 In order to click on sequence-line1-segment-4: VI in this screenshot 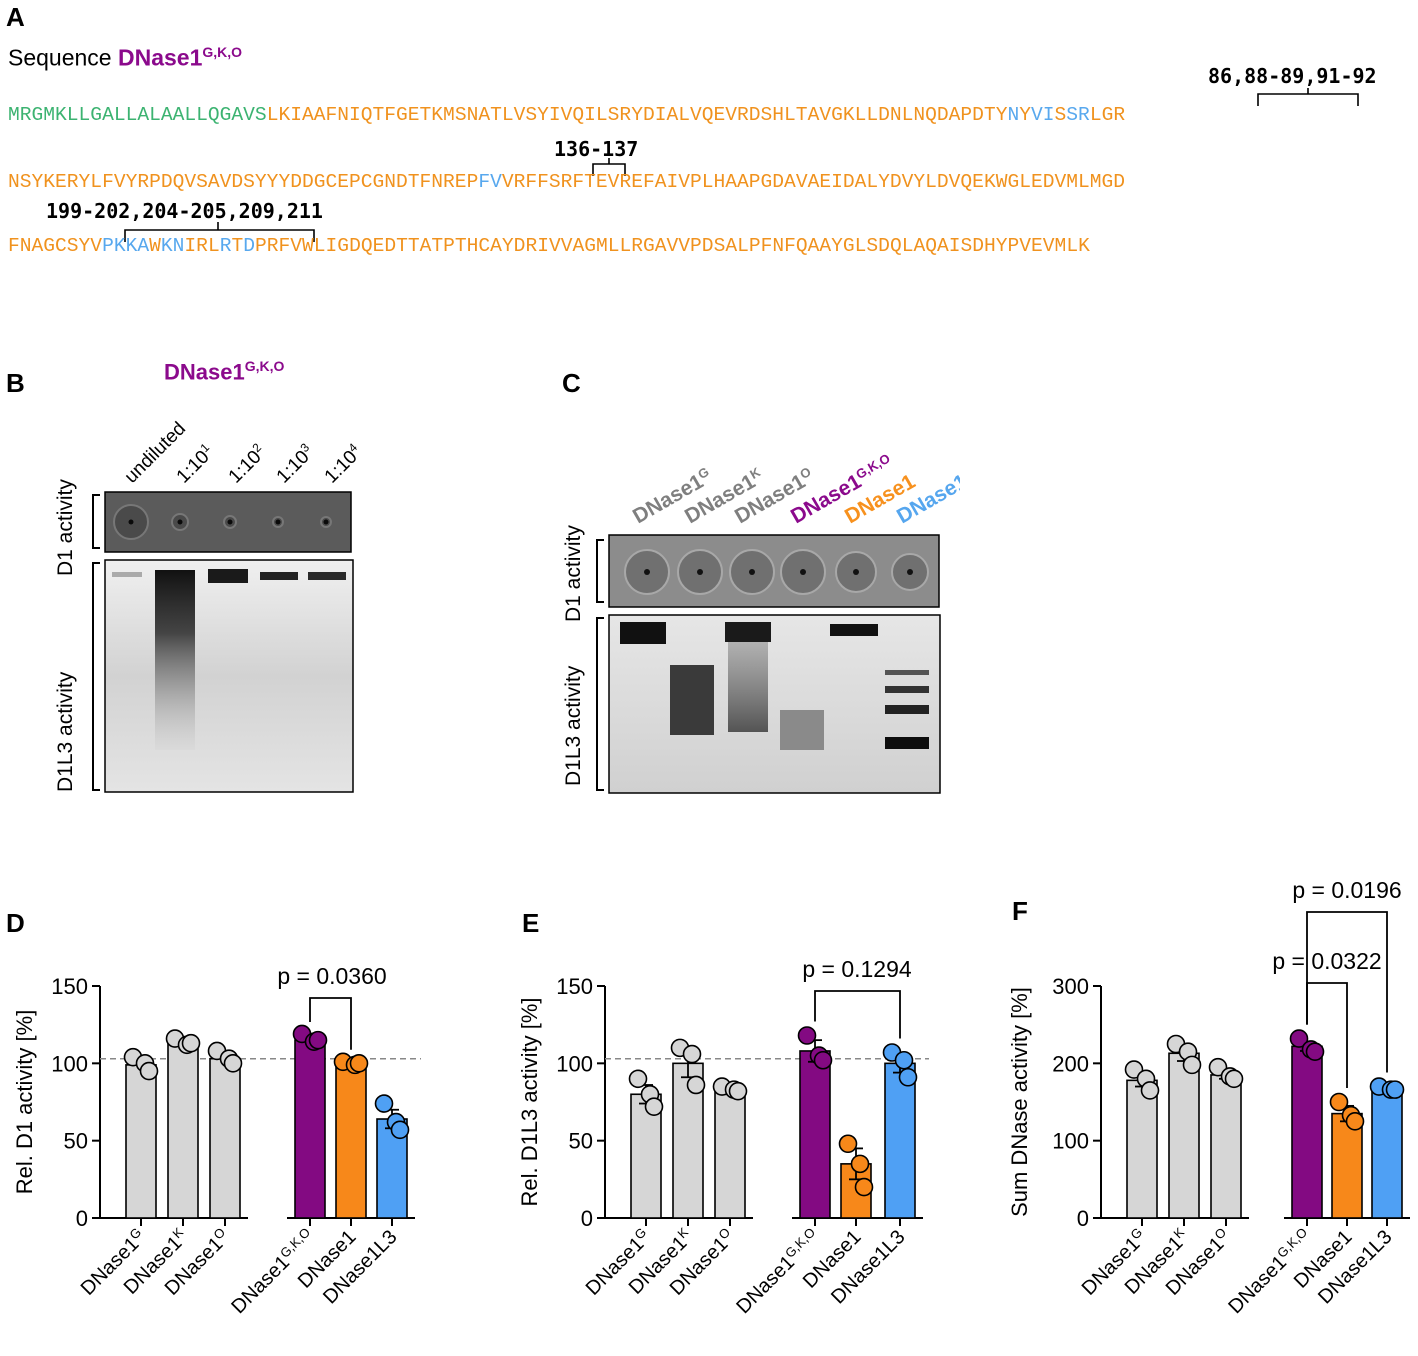, I will do `click(1042, 115)`.